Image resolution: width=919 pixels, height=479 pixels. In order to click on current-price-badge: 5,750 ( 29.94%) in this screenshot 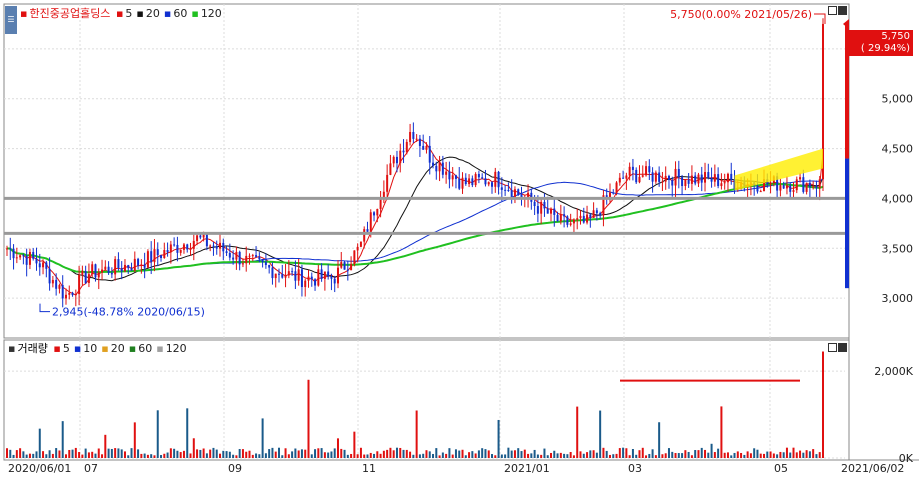, I will do `click(880, 43)`.